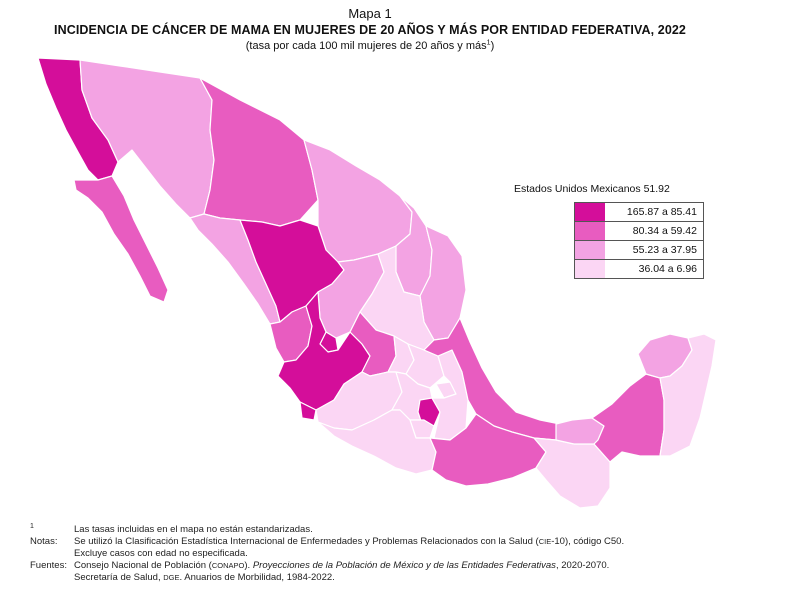 This screenshot has height=600, width=800. I want to click on legend-label: 80.34 a 59.42, so click(664, 231).